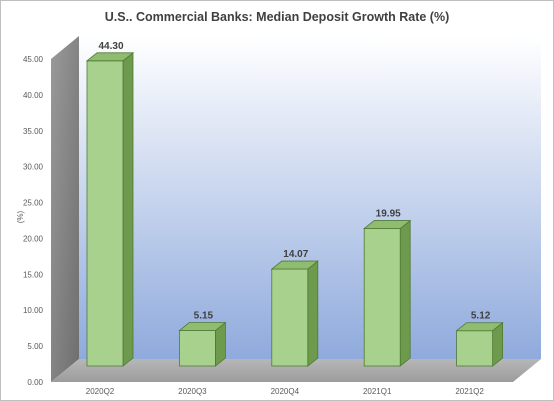 The width and height of the screenshot is (554, 401). I want to click on x-tick-label: 2021Q1, so click(377, 391).